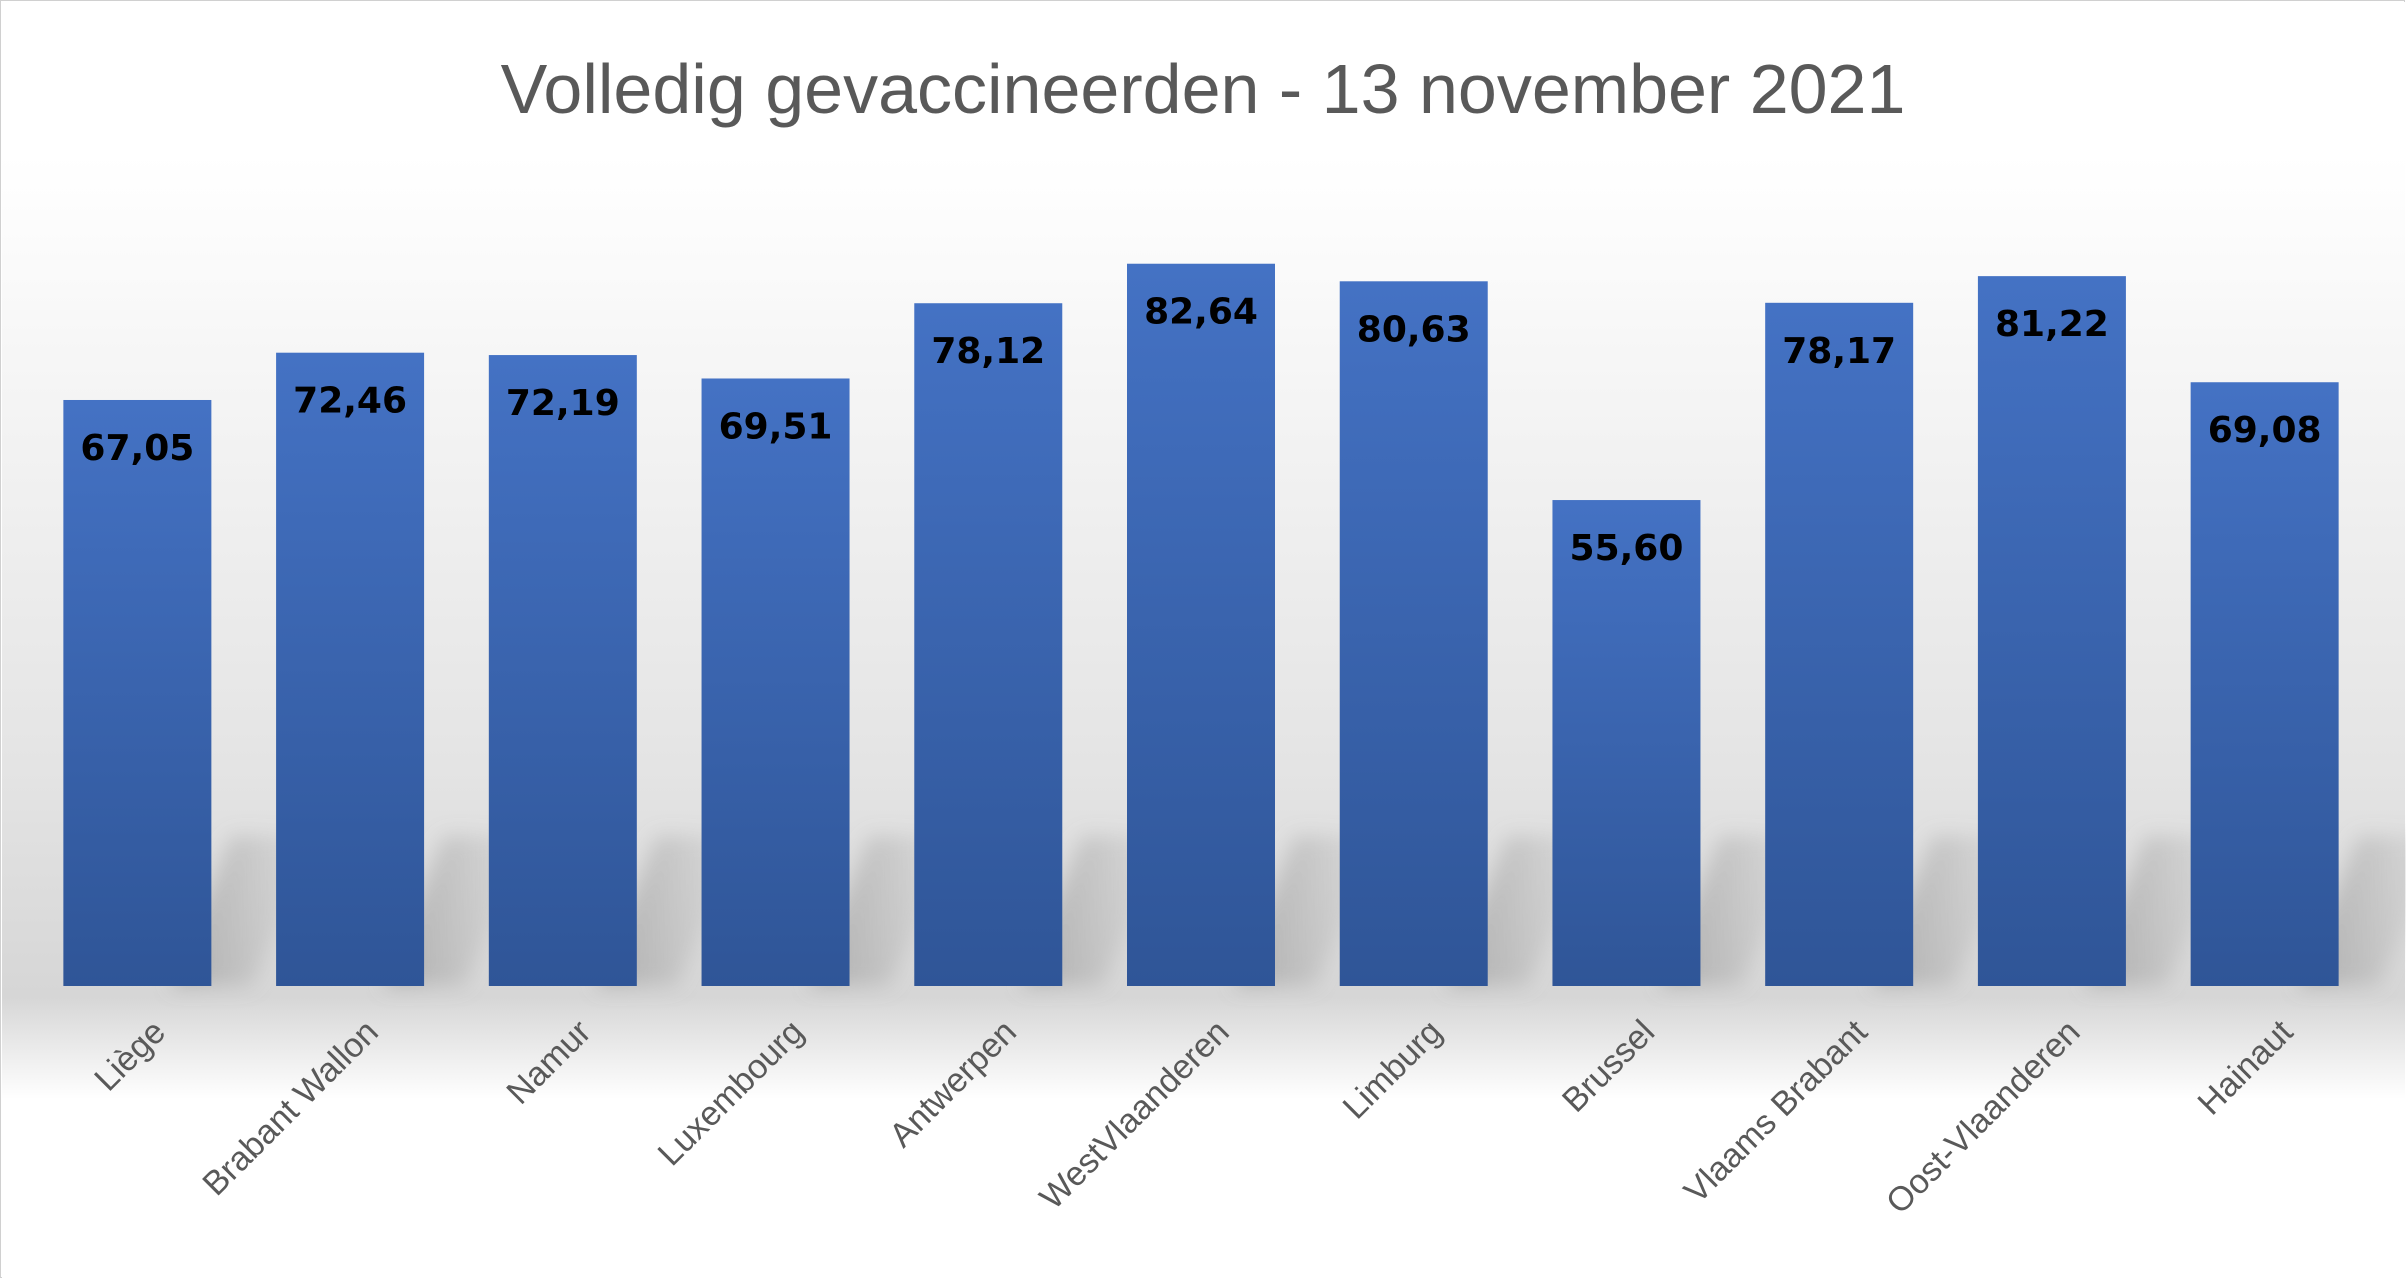 Image resolution: width=2407 pixels, height=1280 pixels. Describe the element at coordinates (1413, 633) in the screenshot. I see `bar-limburg` at that location.